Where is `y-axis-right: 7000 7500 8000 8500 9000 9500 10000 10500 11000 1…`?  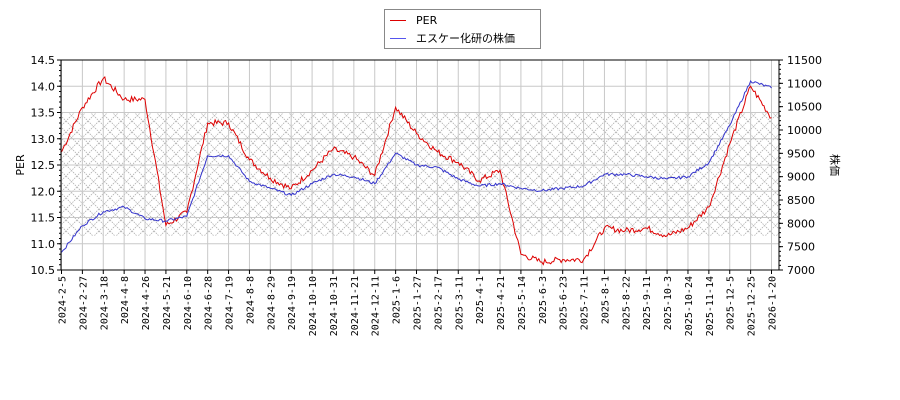
y-axis-right: 7000 7500 8000 8500 9000 9500 10000 10500 11000 1… is located at coordinates (800, 165).